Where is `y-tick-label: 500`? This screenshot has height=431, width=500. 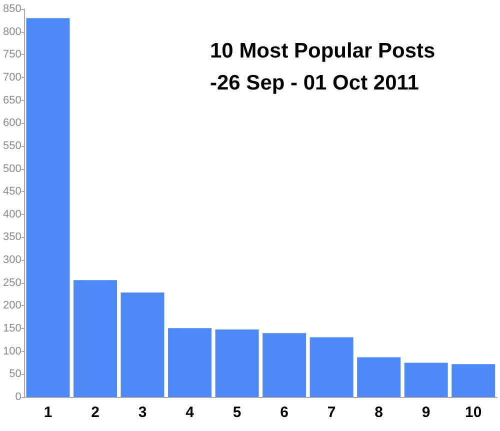
y-tick-label: 500 is located at coordinates (12, 168).